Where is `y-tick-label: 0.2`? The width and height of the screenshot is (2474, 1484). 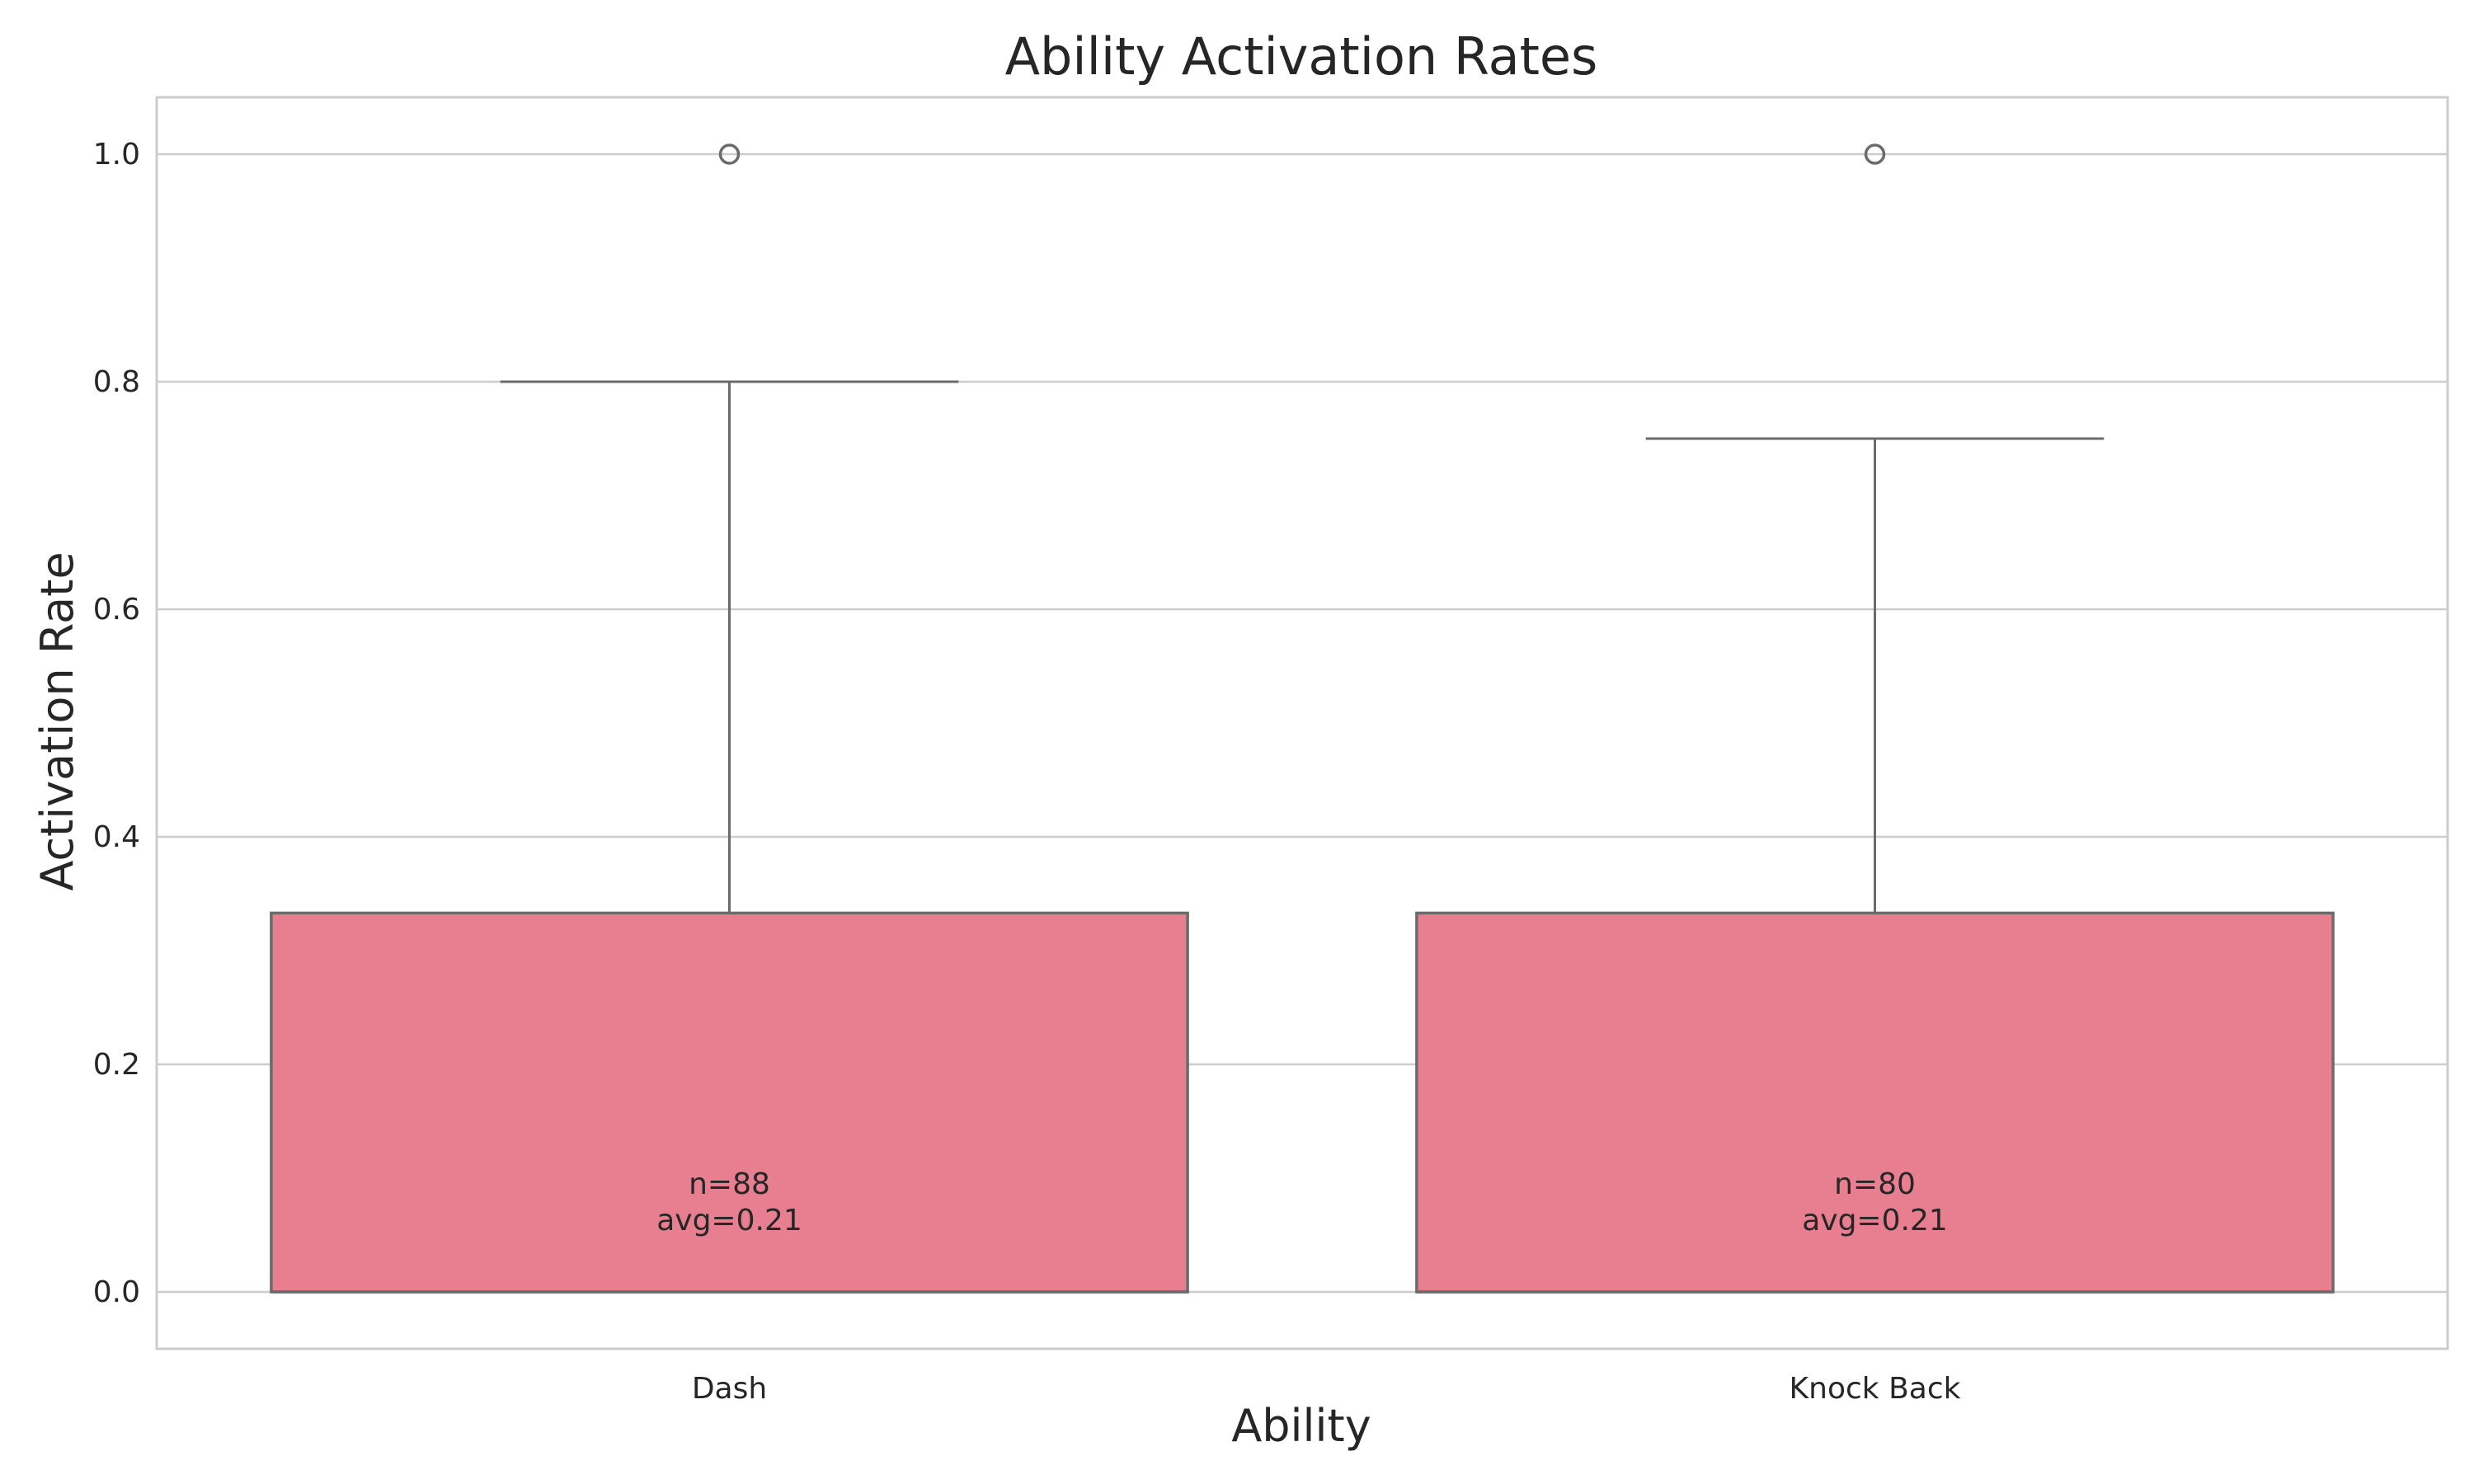
y-tick-label: 0.2 is located at coordinates (116, 1065).